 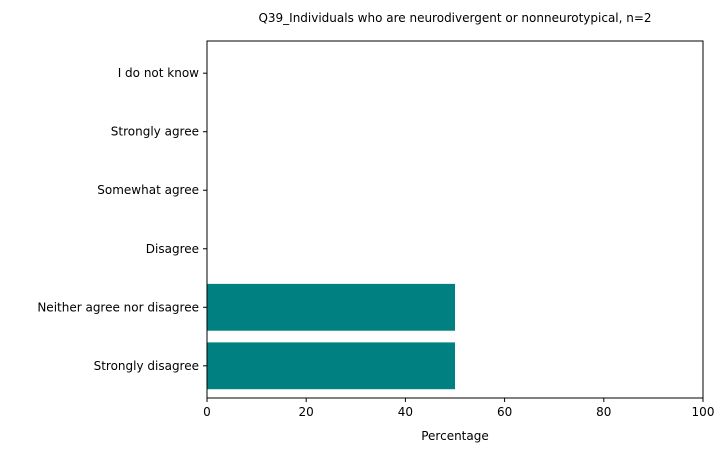 I want to click on y-tick-label: Disagree, so click(x=172, y=249).